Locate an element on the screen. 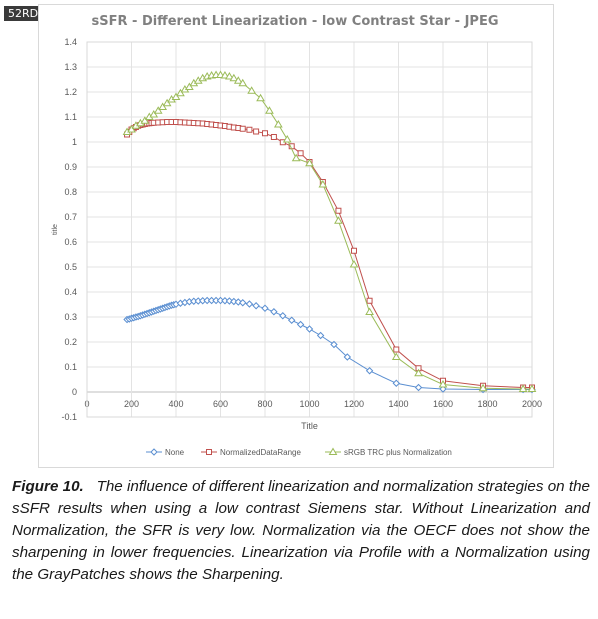  x-tick-label: 800 is located at coordinates (264, 404).